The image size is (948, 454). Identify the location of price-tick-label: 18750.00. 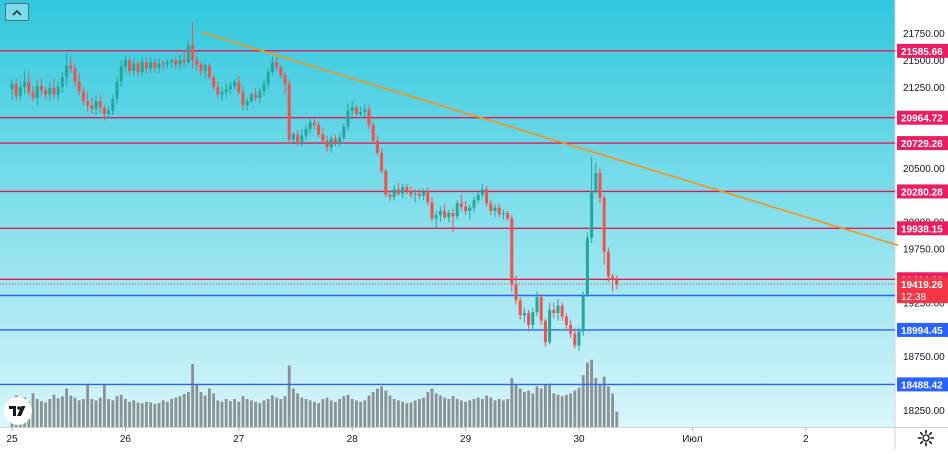
(924, 357).